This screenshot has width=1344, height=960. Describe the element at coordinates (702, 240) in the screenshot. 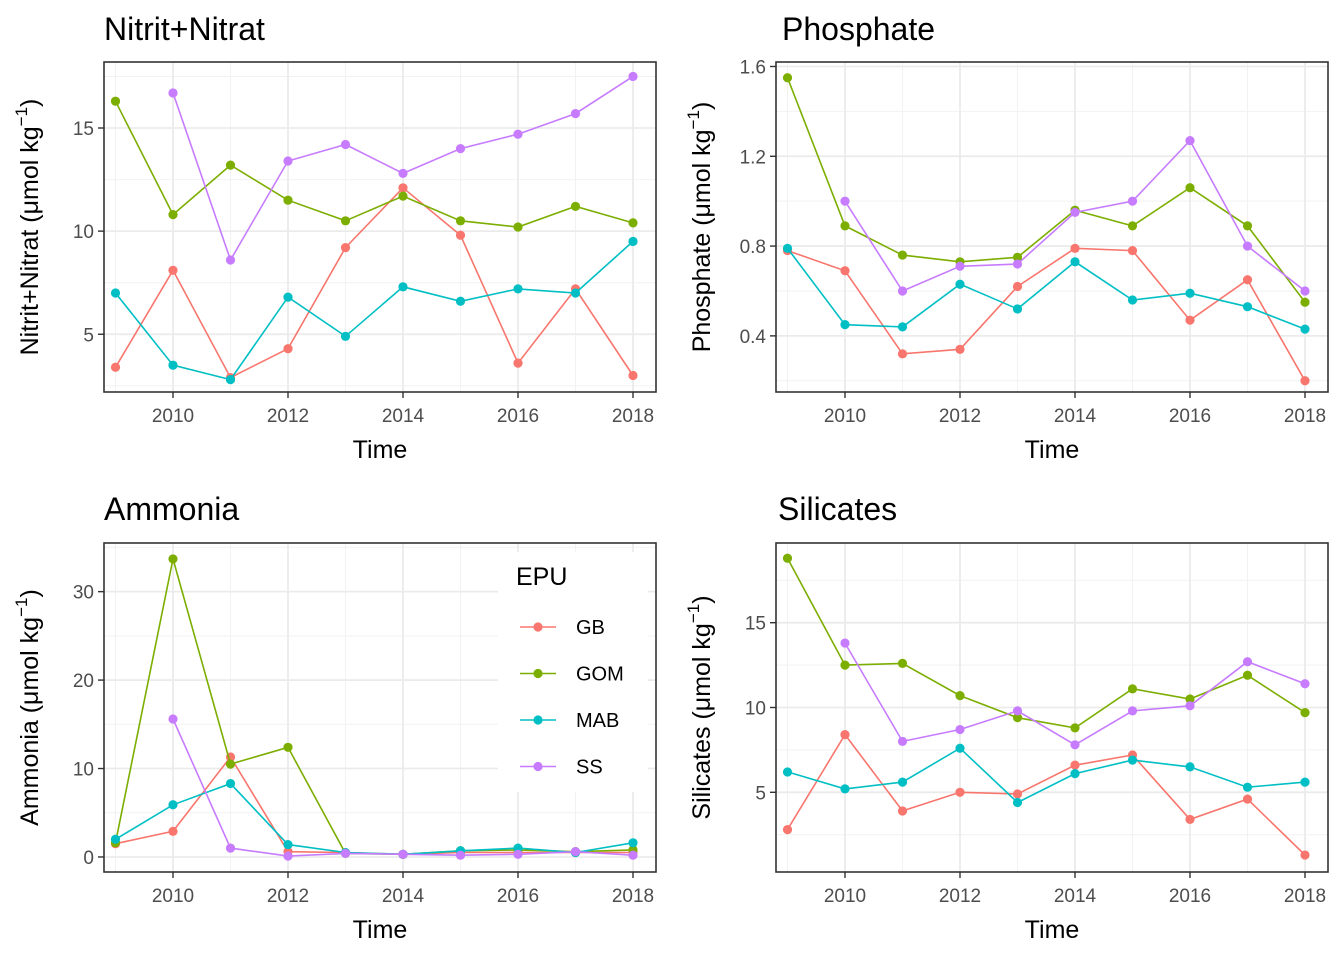

I see `y-axis-label-text: Phosphate (μmol kg` at that location.